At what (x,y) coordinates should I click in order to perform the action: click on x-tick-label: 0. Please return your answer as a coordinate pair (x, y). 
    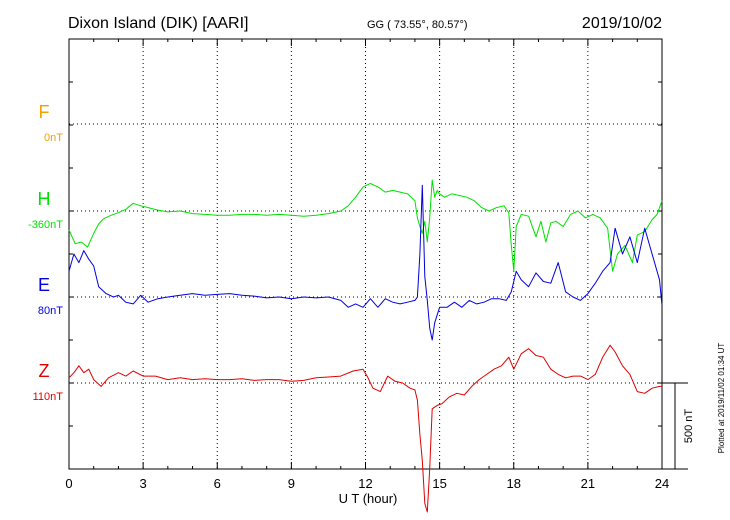
    Looking at the image, I should click on (68, 483).